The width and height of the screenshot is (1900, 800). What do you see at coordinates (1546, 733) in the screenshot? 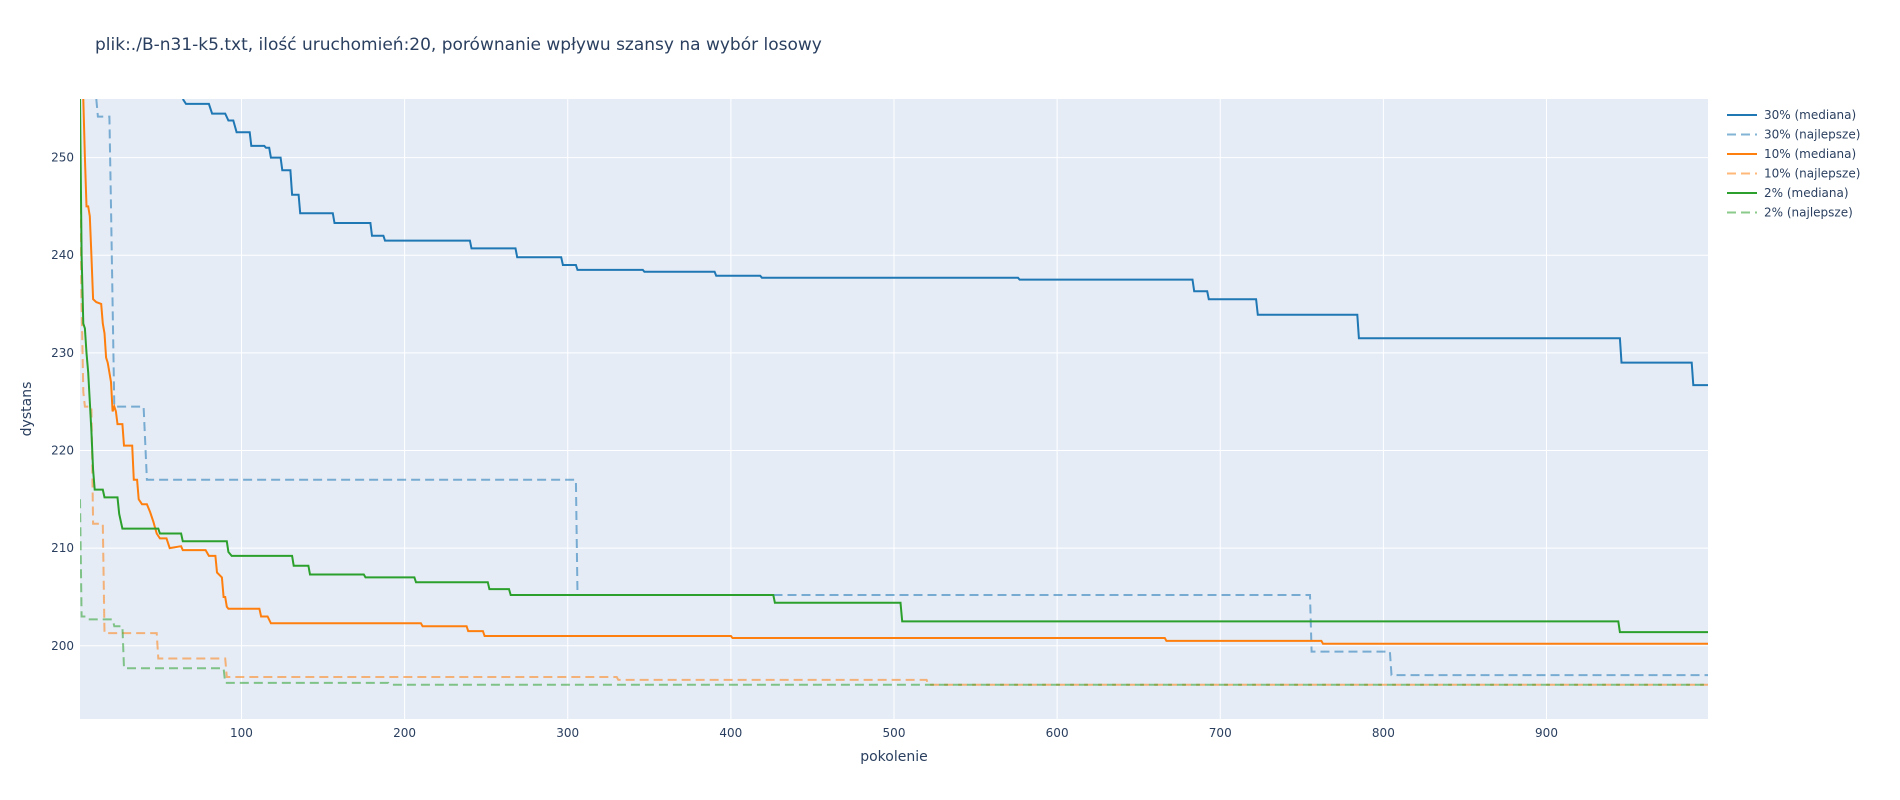
I see `x-tick-label: 900` at bounding box center [1546, 733].